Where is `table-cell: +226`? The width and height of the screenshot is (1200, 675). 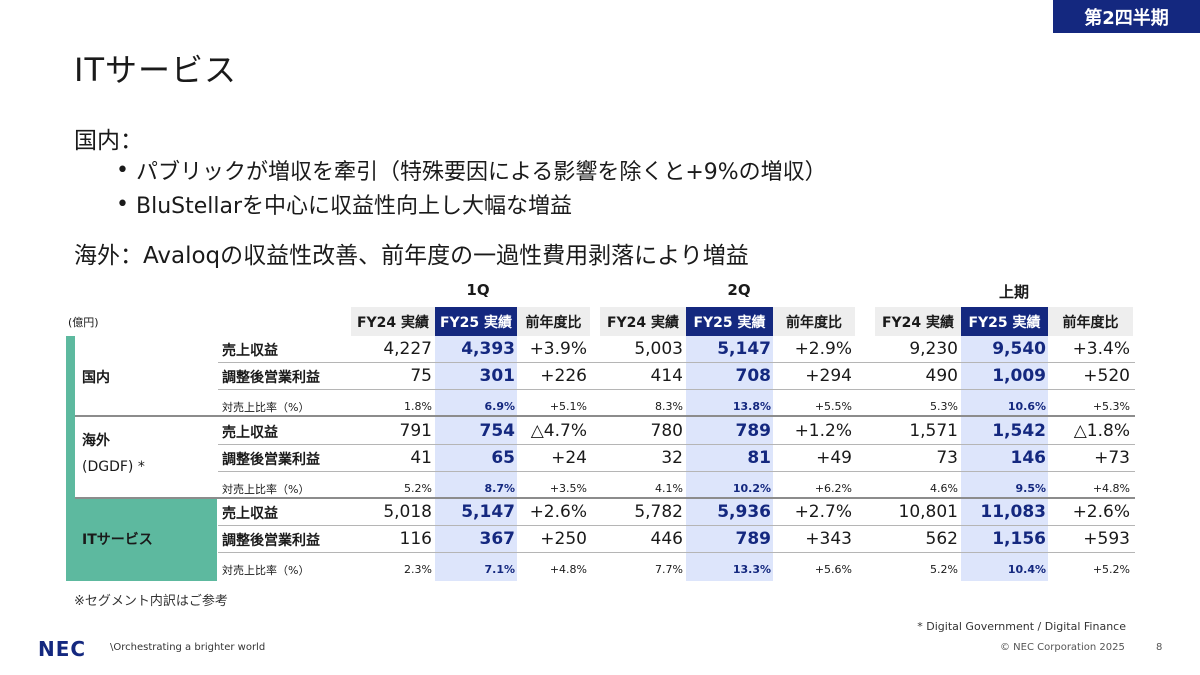 table-cell: +226 is located at coordinates (563, 376).